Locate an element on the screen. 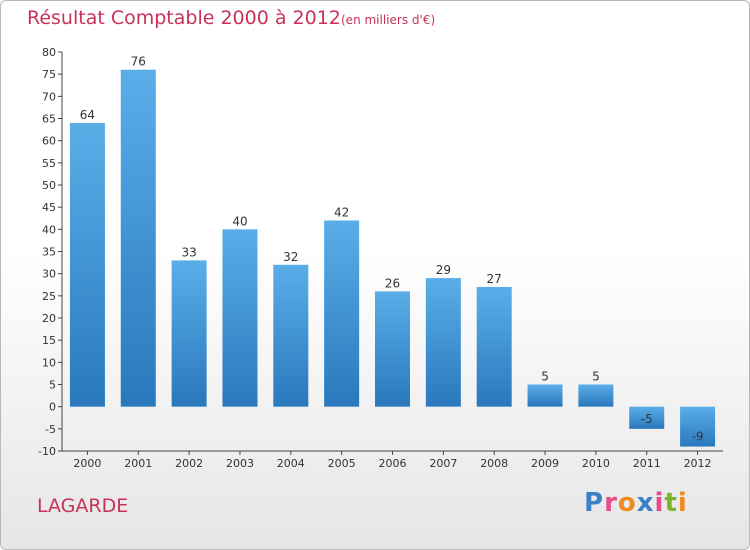 The width and height of the screenshot is (750, 550). bar-2005 is located at coordinates (342, 313).